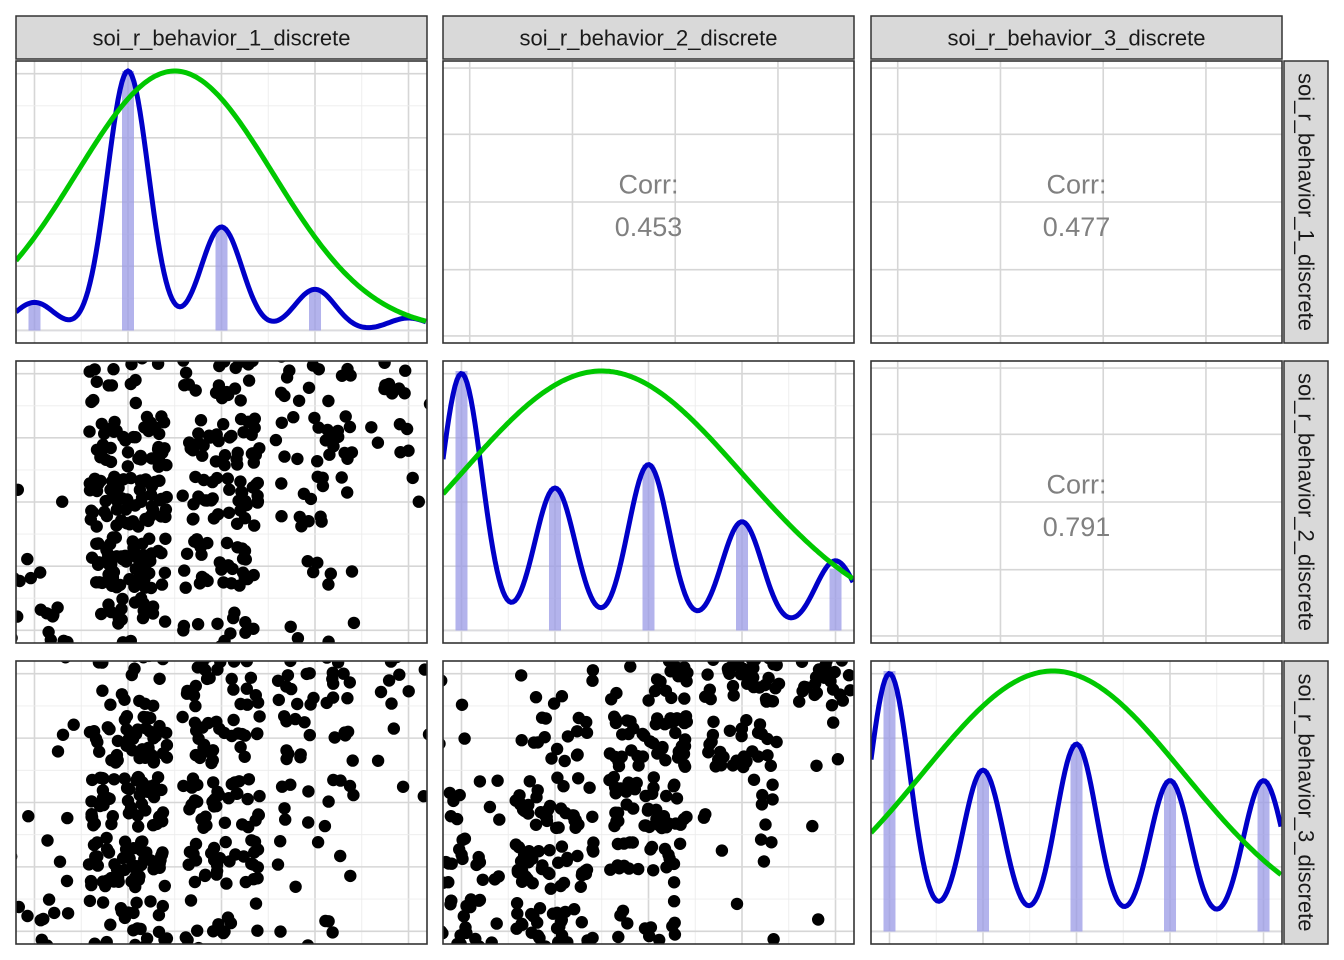 The image size is (1344, 960). Describe the element at coordinates (649, 227) in the screenshot. I see `corr-value: 0.453` at that location.